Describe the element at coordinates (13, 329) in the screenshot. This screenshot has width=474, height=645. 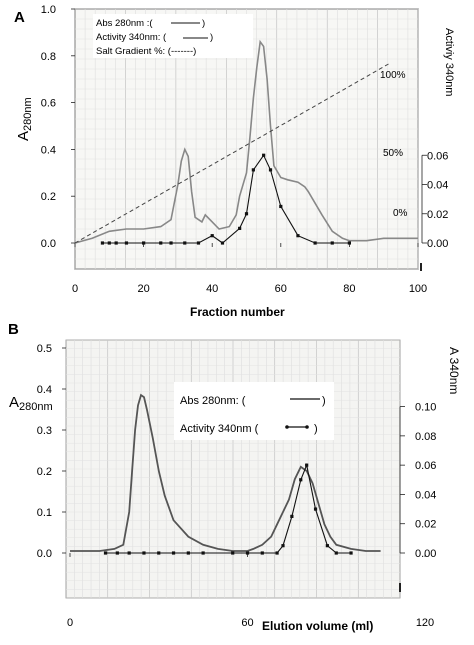
I see `panel-b-label: B` at that location.